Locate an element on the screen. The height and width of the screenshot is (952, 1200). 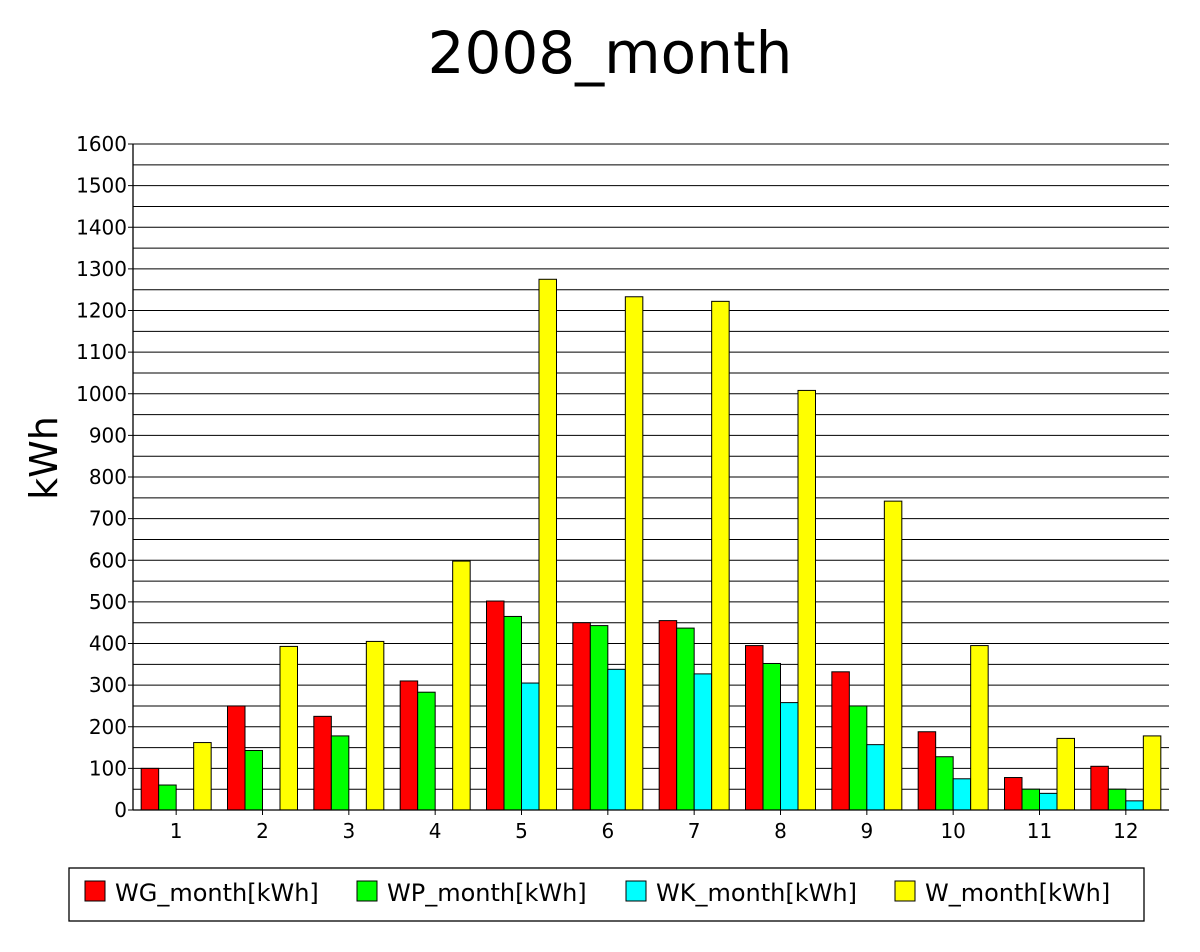
y-tick-label: 1100 is located at coordinates (101, 352).